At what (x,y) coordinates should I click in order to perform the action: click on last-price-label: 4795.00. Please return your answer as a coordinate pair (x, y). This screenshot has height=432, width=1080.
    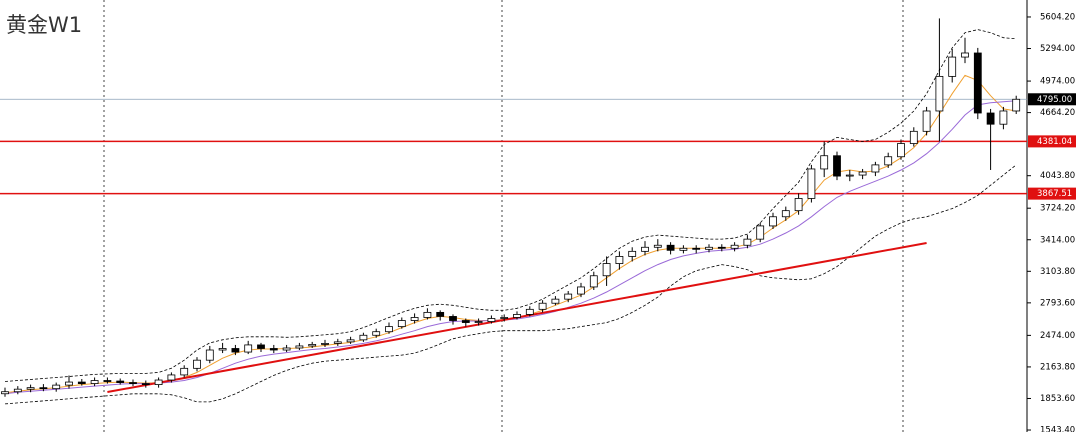
    Looking at the image, I should click on (1054, 100).